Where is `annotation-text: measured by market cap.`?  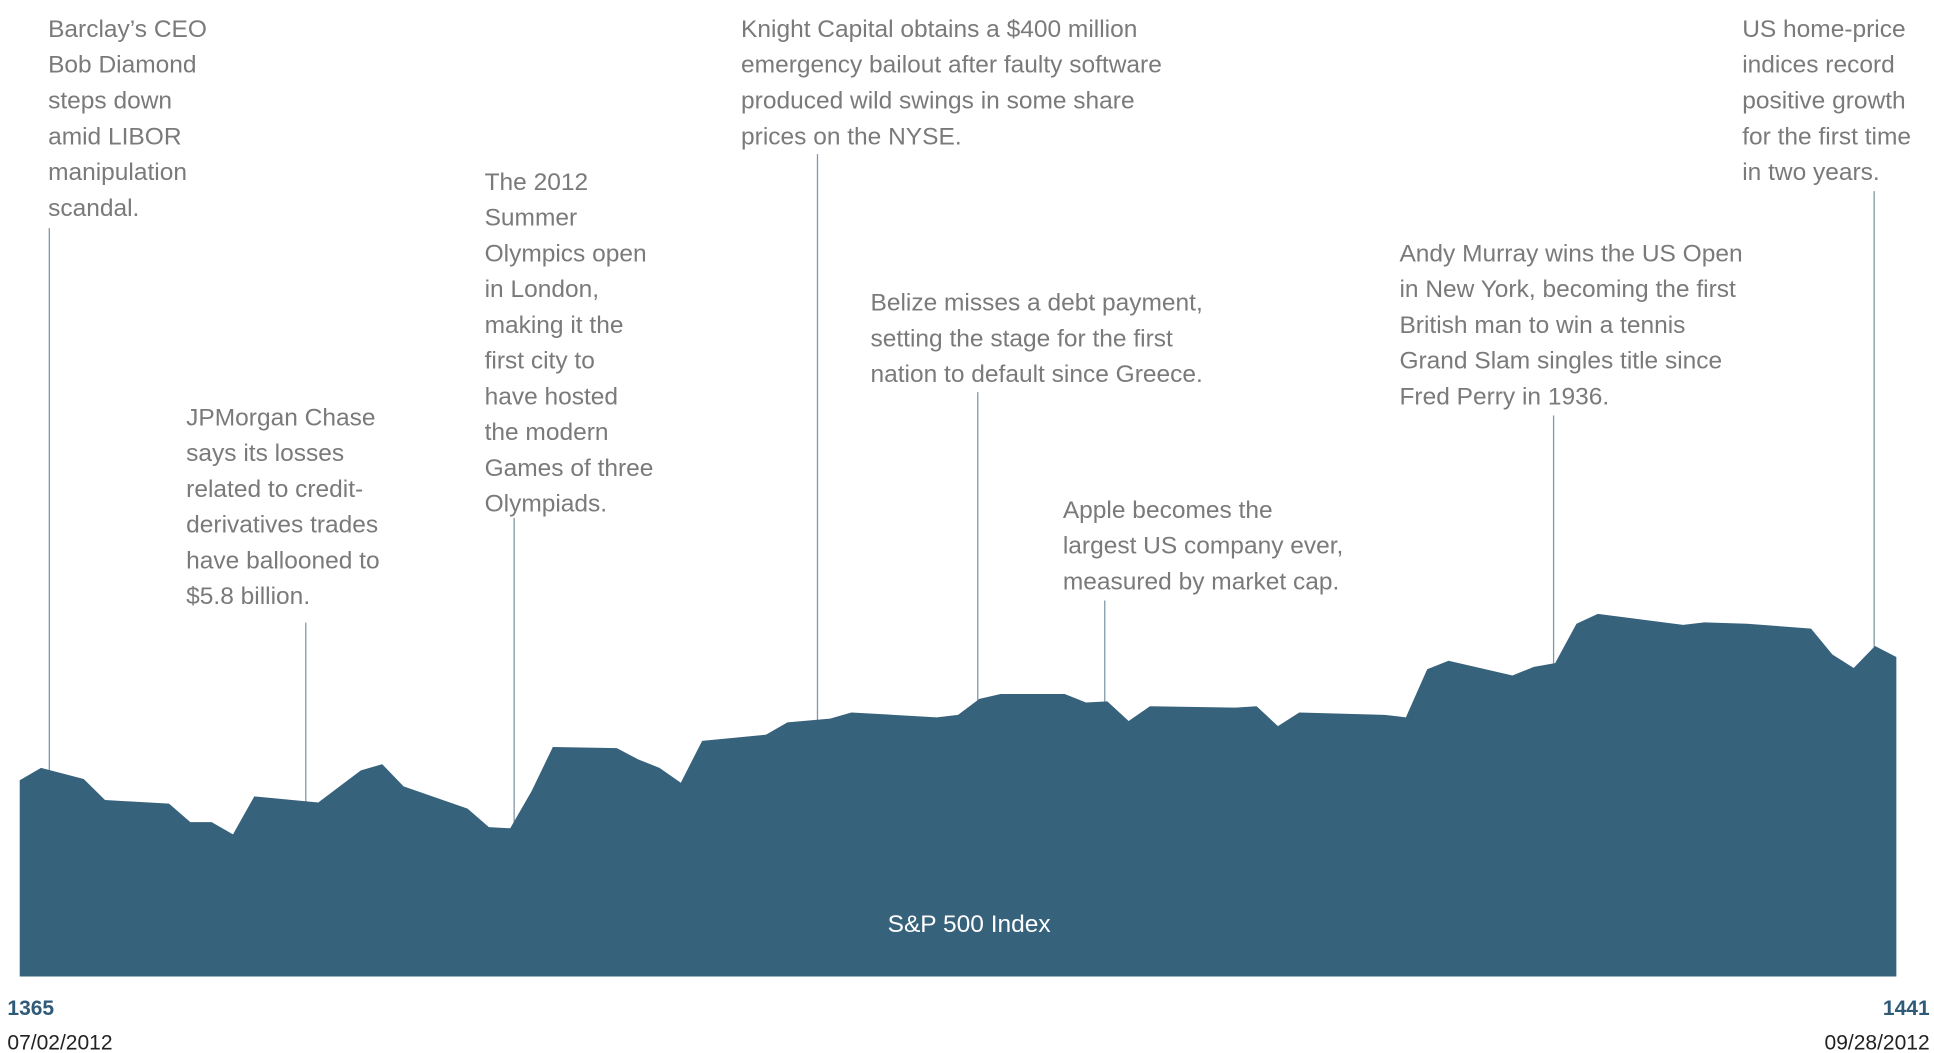 annotation-text: measured by market cap. is located at coordinates (1201, 581).